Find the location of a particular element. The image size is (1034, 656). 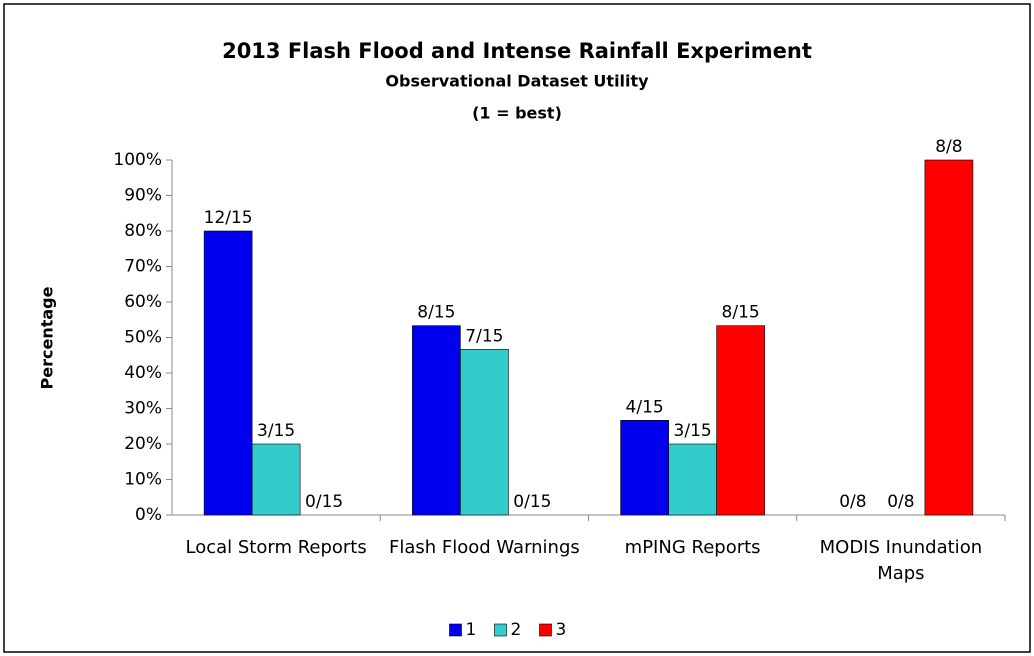

chart-note: (1 = best) is located at coordinates (517, 113).